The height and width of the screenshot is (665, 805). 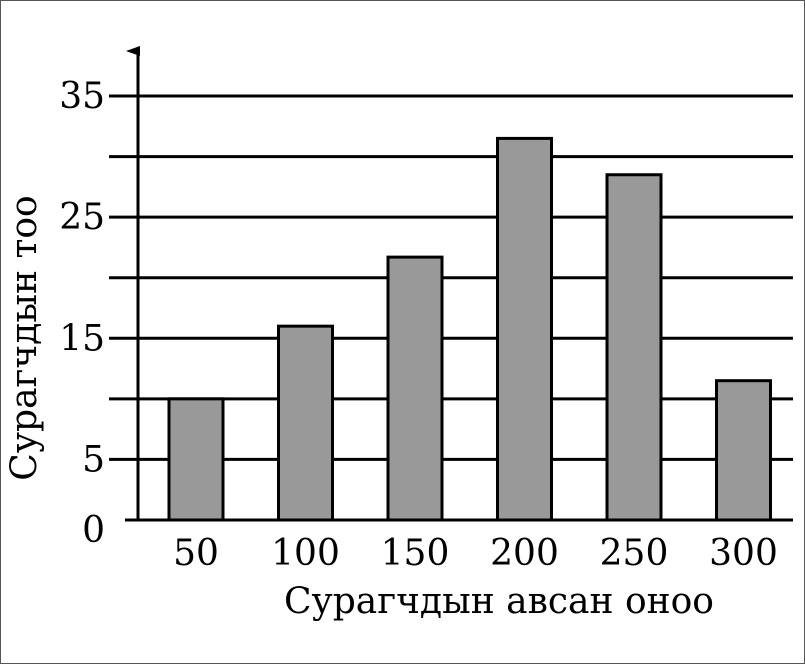 I want to click on y-tick-labels: 0 5 15 25 35, so click(x=82, y=313).